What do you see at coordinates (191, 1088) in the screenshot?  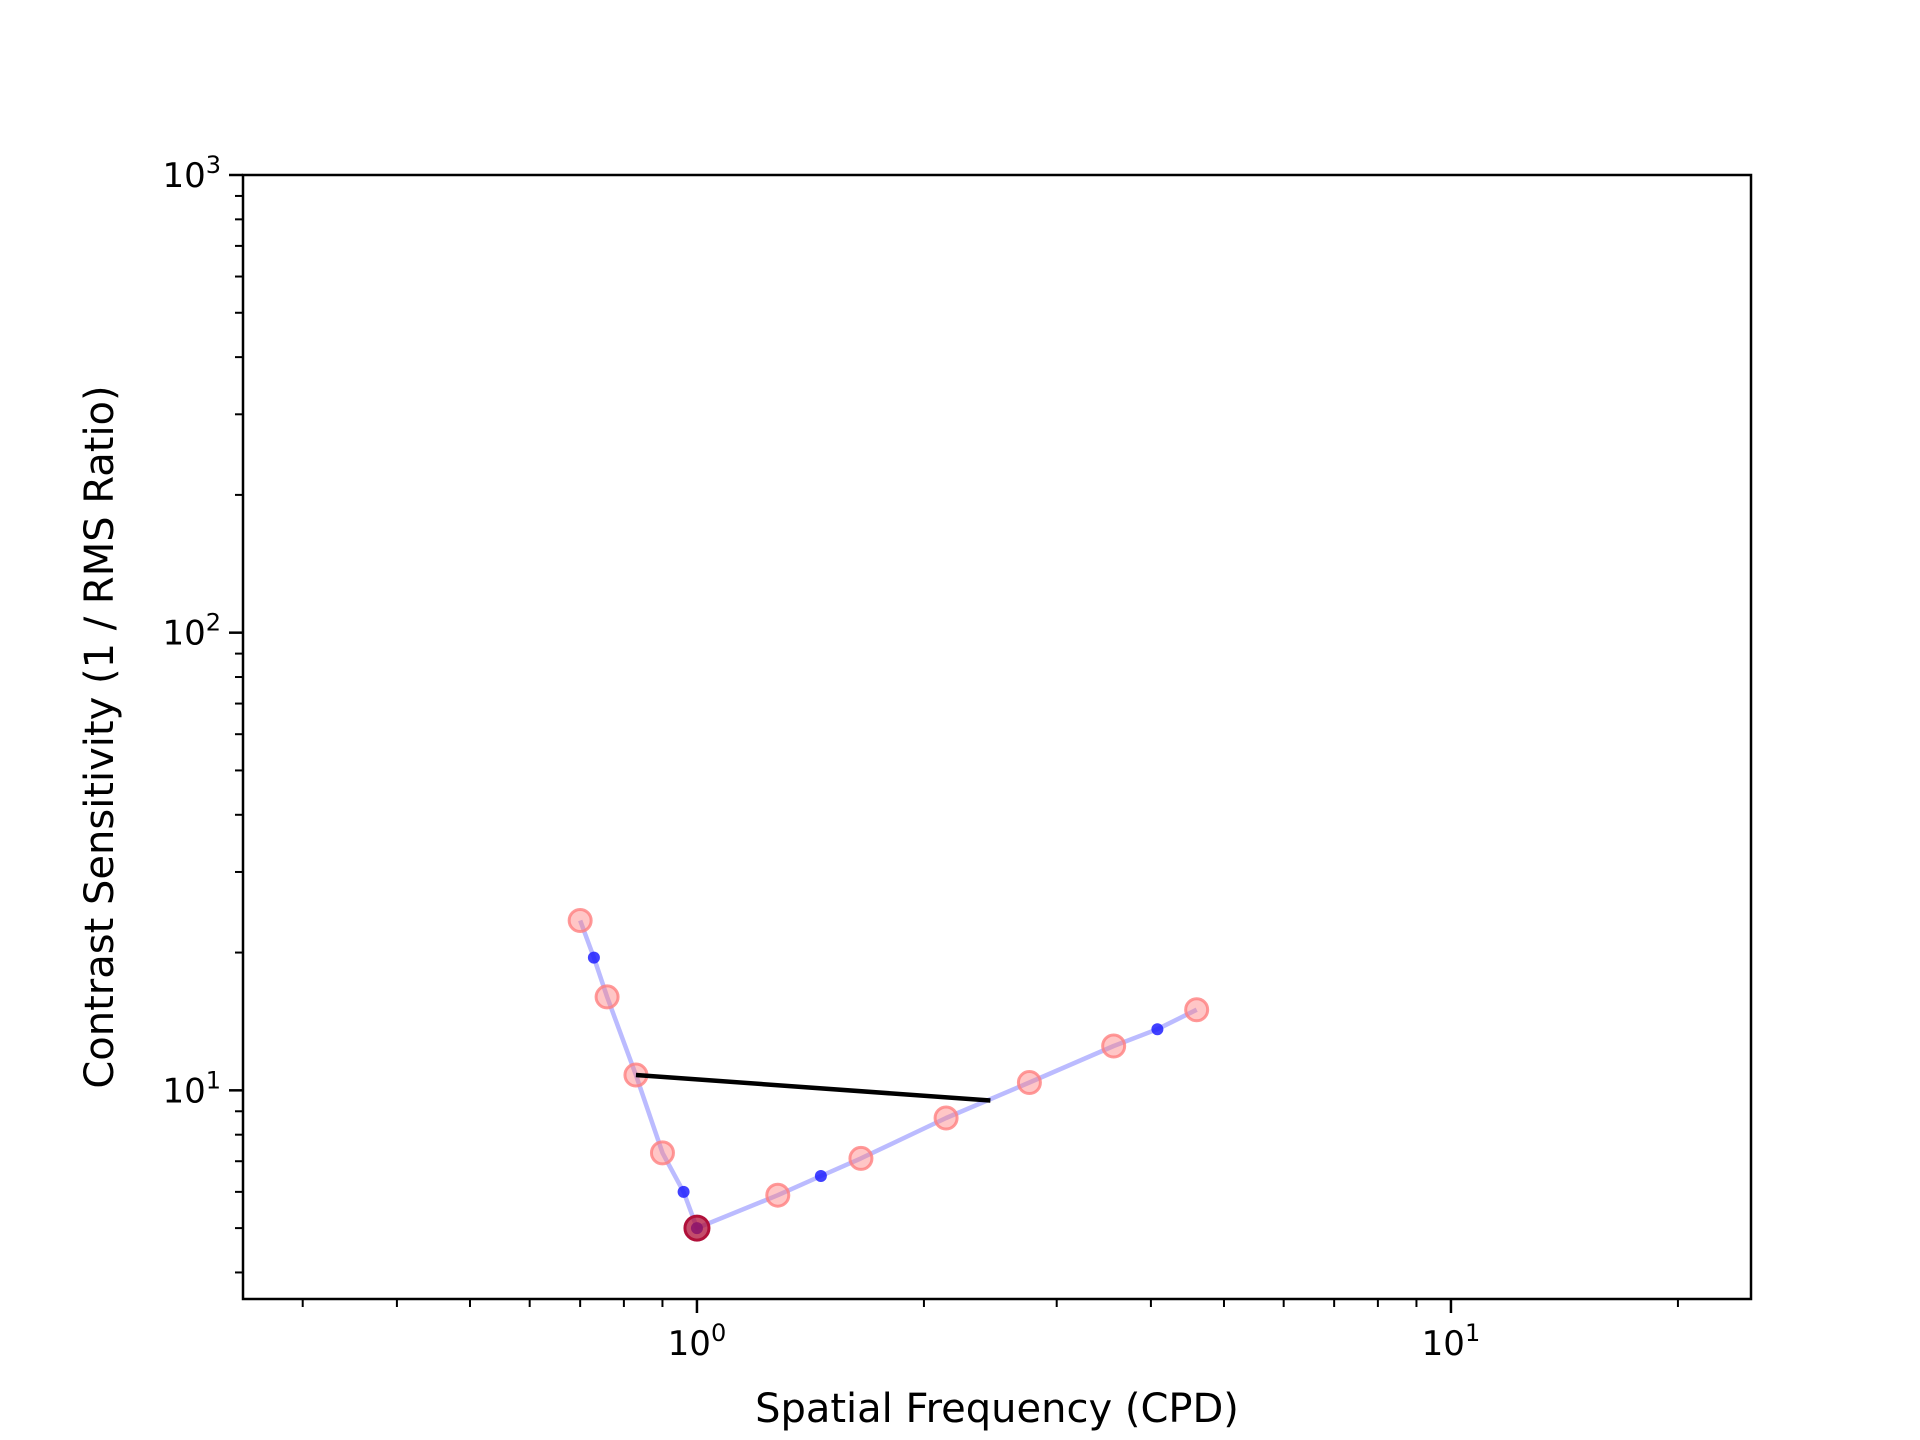 I see `y-tick-label: 10¹` at bounding box center [191, 1088].